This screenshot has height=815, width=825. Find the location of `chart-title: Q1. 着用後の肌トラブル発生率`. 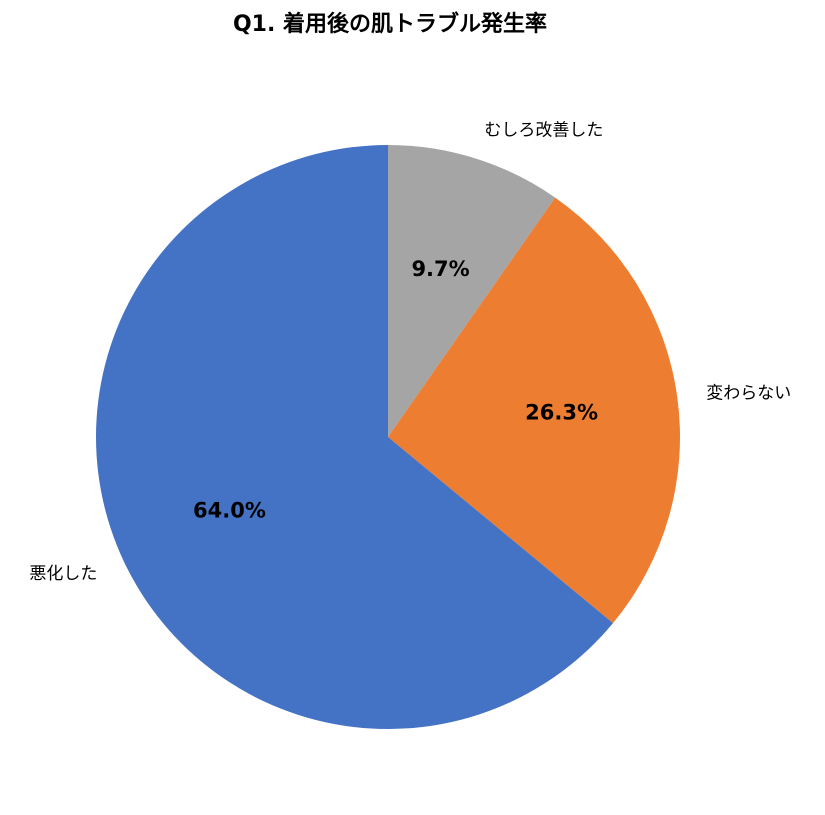

chart-title: Q1. 着用後の肌トラブル発生率 is located at coordinates (390, 24).